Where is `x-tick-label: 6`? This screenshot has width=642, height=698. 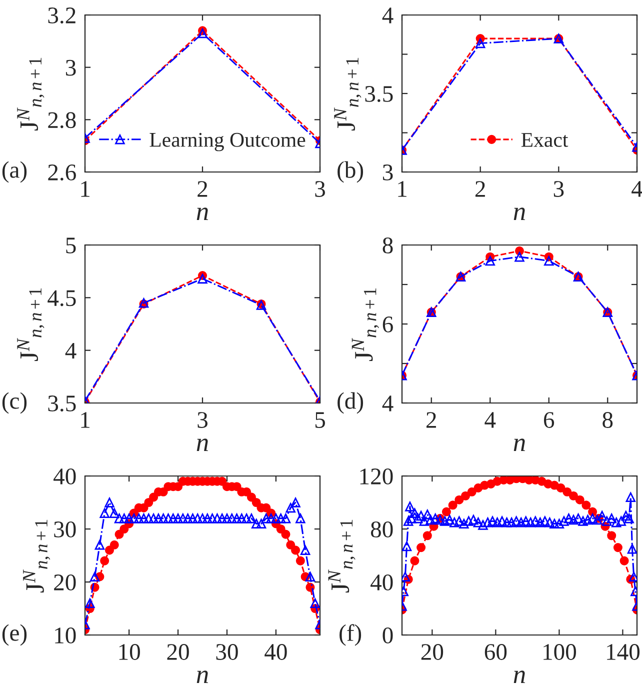 x-tick-label: 6 is located at coordinates (549, 420).